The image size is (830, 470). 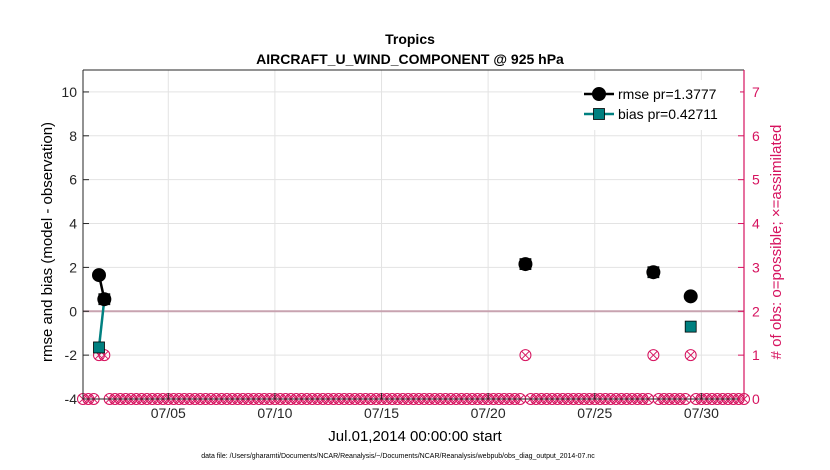 What do you see at coordinates (701, 413) in the screenshot?
I see `x-tick-label: 07/30` at bounding box center [701, 413].